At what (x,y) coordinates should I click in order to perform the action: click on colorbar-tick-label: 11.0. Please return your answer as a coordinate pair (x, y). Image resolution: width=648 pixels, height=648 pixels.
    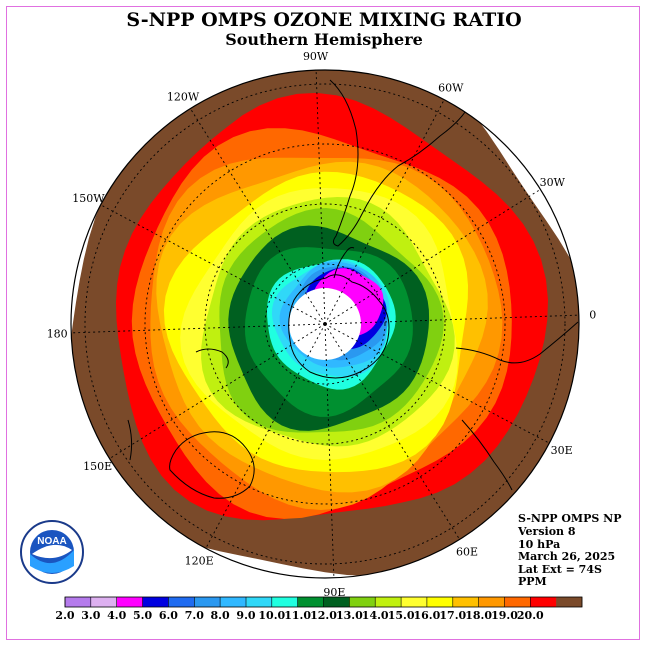
    Looking at the image, I should click on (297, 615).